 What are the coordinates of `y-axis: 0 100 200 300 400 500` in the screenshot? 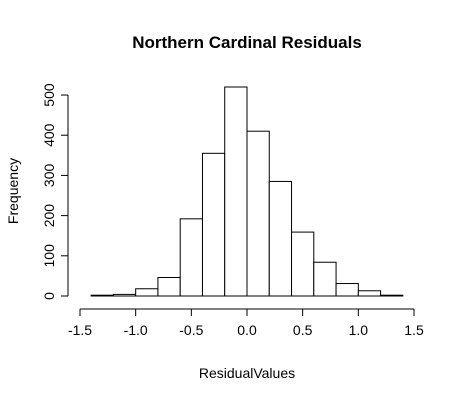 It's located at (55, 191).